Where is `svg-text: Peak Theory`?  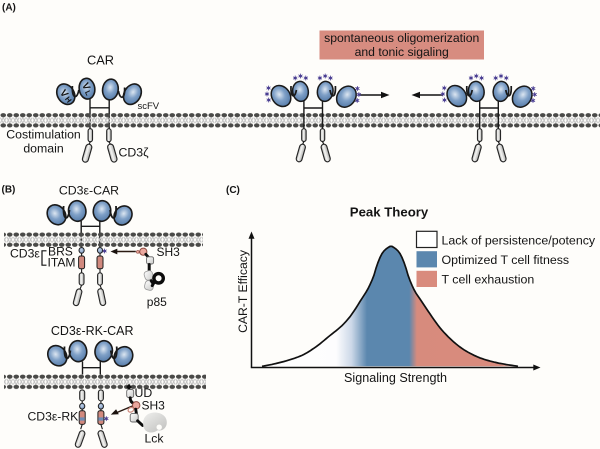 svg-text: Peak Theory is located at coordinates (389, 211).